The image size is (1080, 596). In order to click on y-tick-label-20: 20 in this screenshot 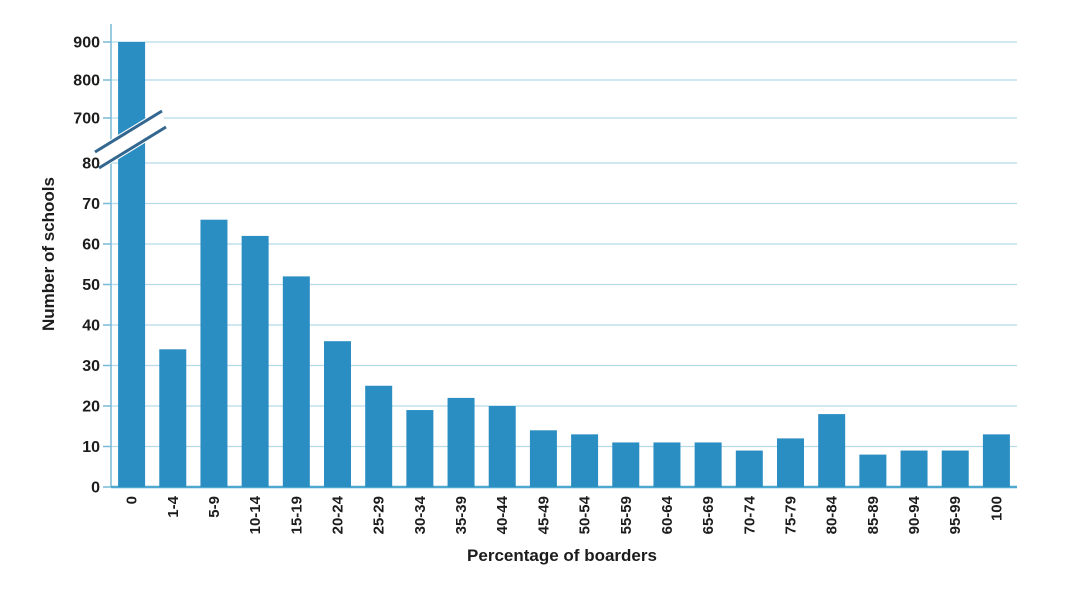, I will do `click(91, 407)`.